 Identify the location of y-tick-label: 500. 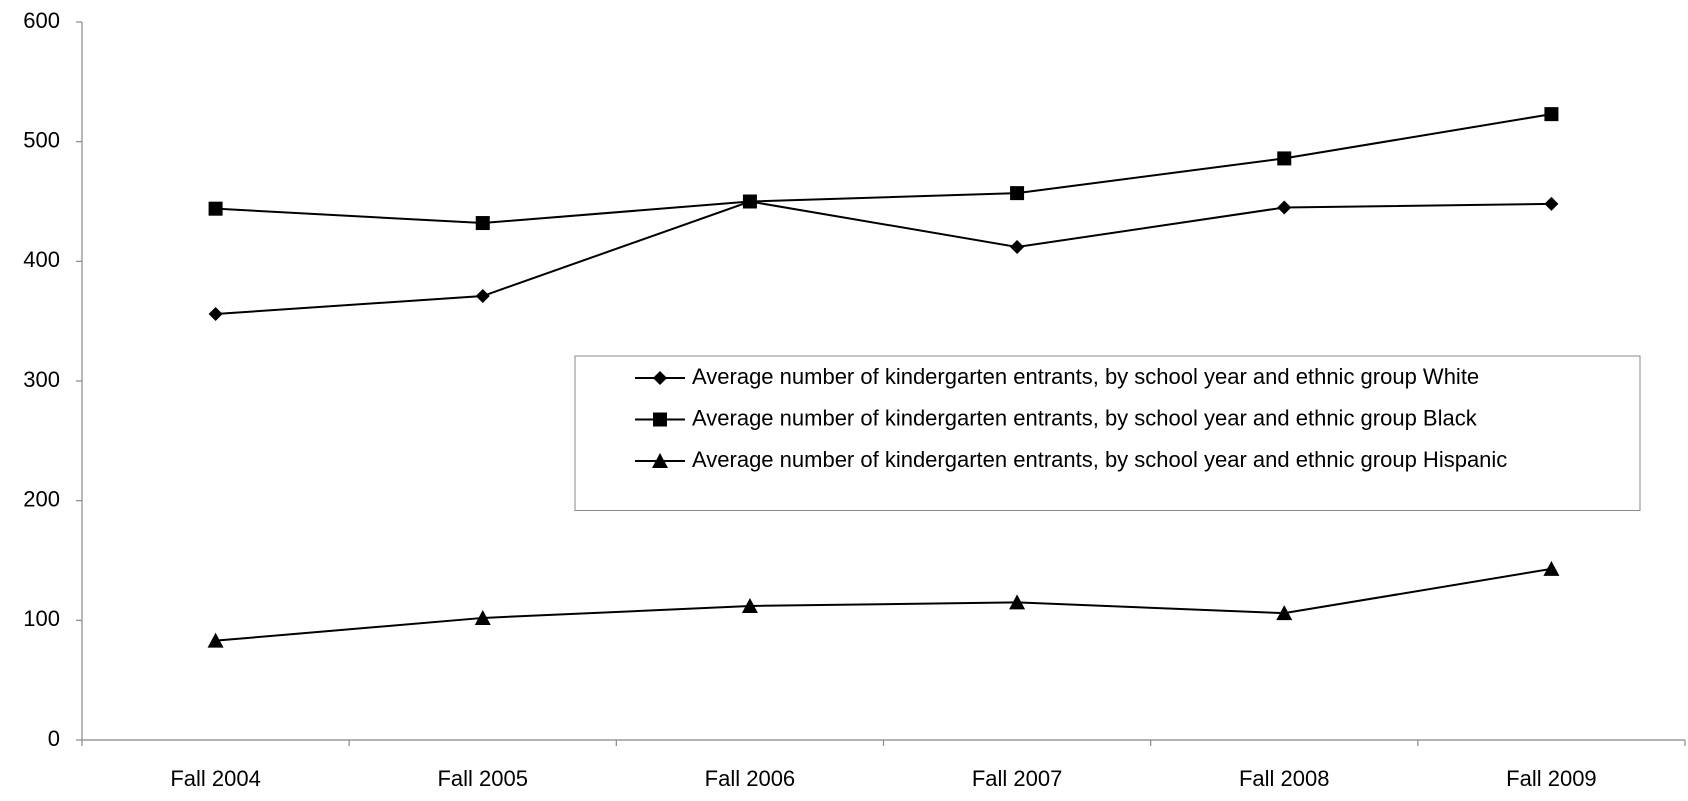
(41, 139).